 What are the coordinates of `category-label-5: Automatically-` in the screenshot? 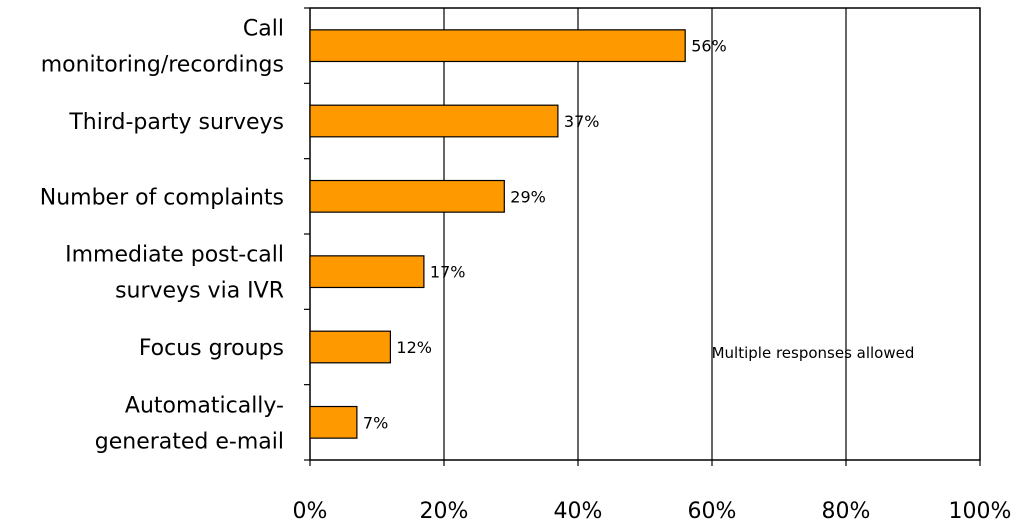 It's located at (204, 405).